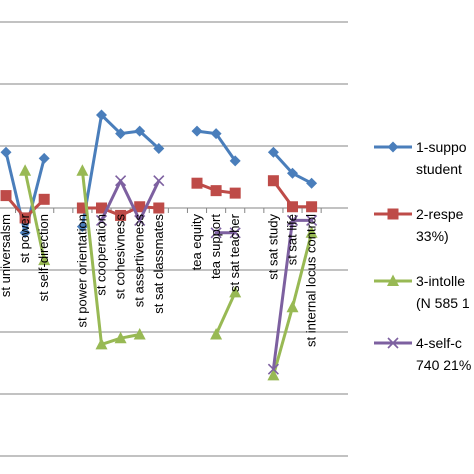 The image size is (474, 474). Describe the element at coordinates (422, 292) in the screenshot. I see `legend-item-3: 3-intolle (N 585 1` at that location.